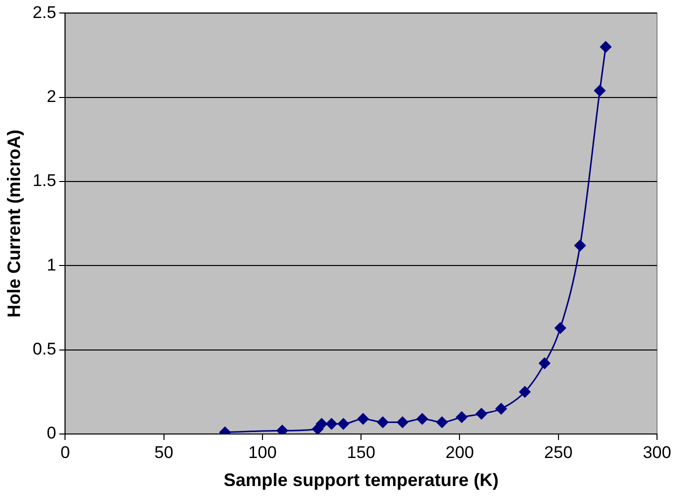 The height and width of the screenshot is (496, 679). I want to click on y-tick-label: 2.5, so click(44, 12).